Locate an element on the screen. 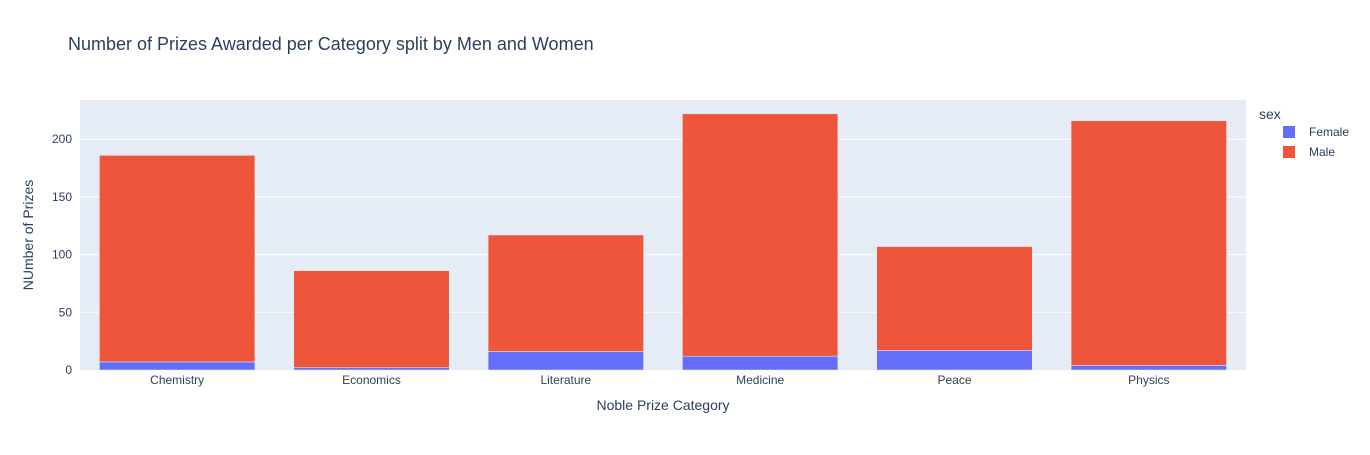 This screenshot has height=455, width=1370. x-tick-label: Physics is located at coordinates (1148, 380).